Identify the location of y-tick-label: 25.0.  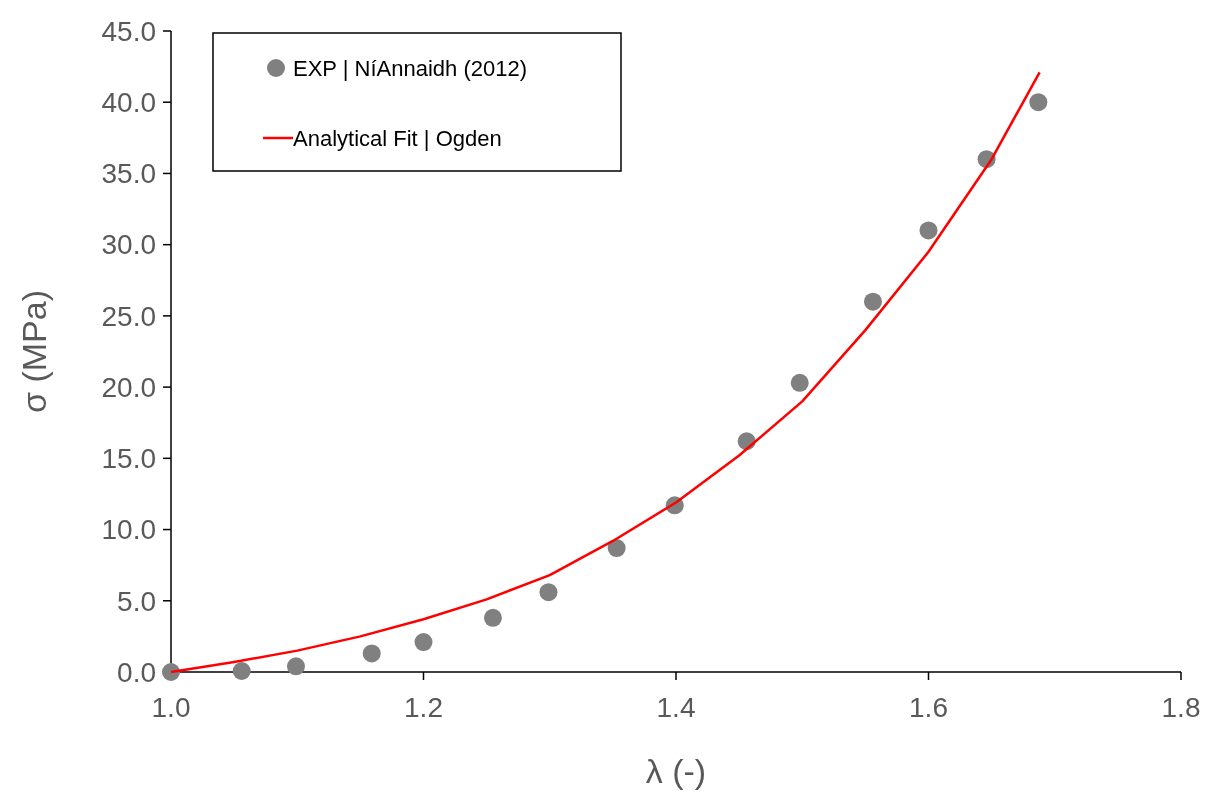
(128, 316).